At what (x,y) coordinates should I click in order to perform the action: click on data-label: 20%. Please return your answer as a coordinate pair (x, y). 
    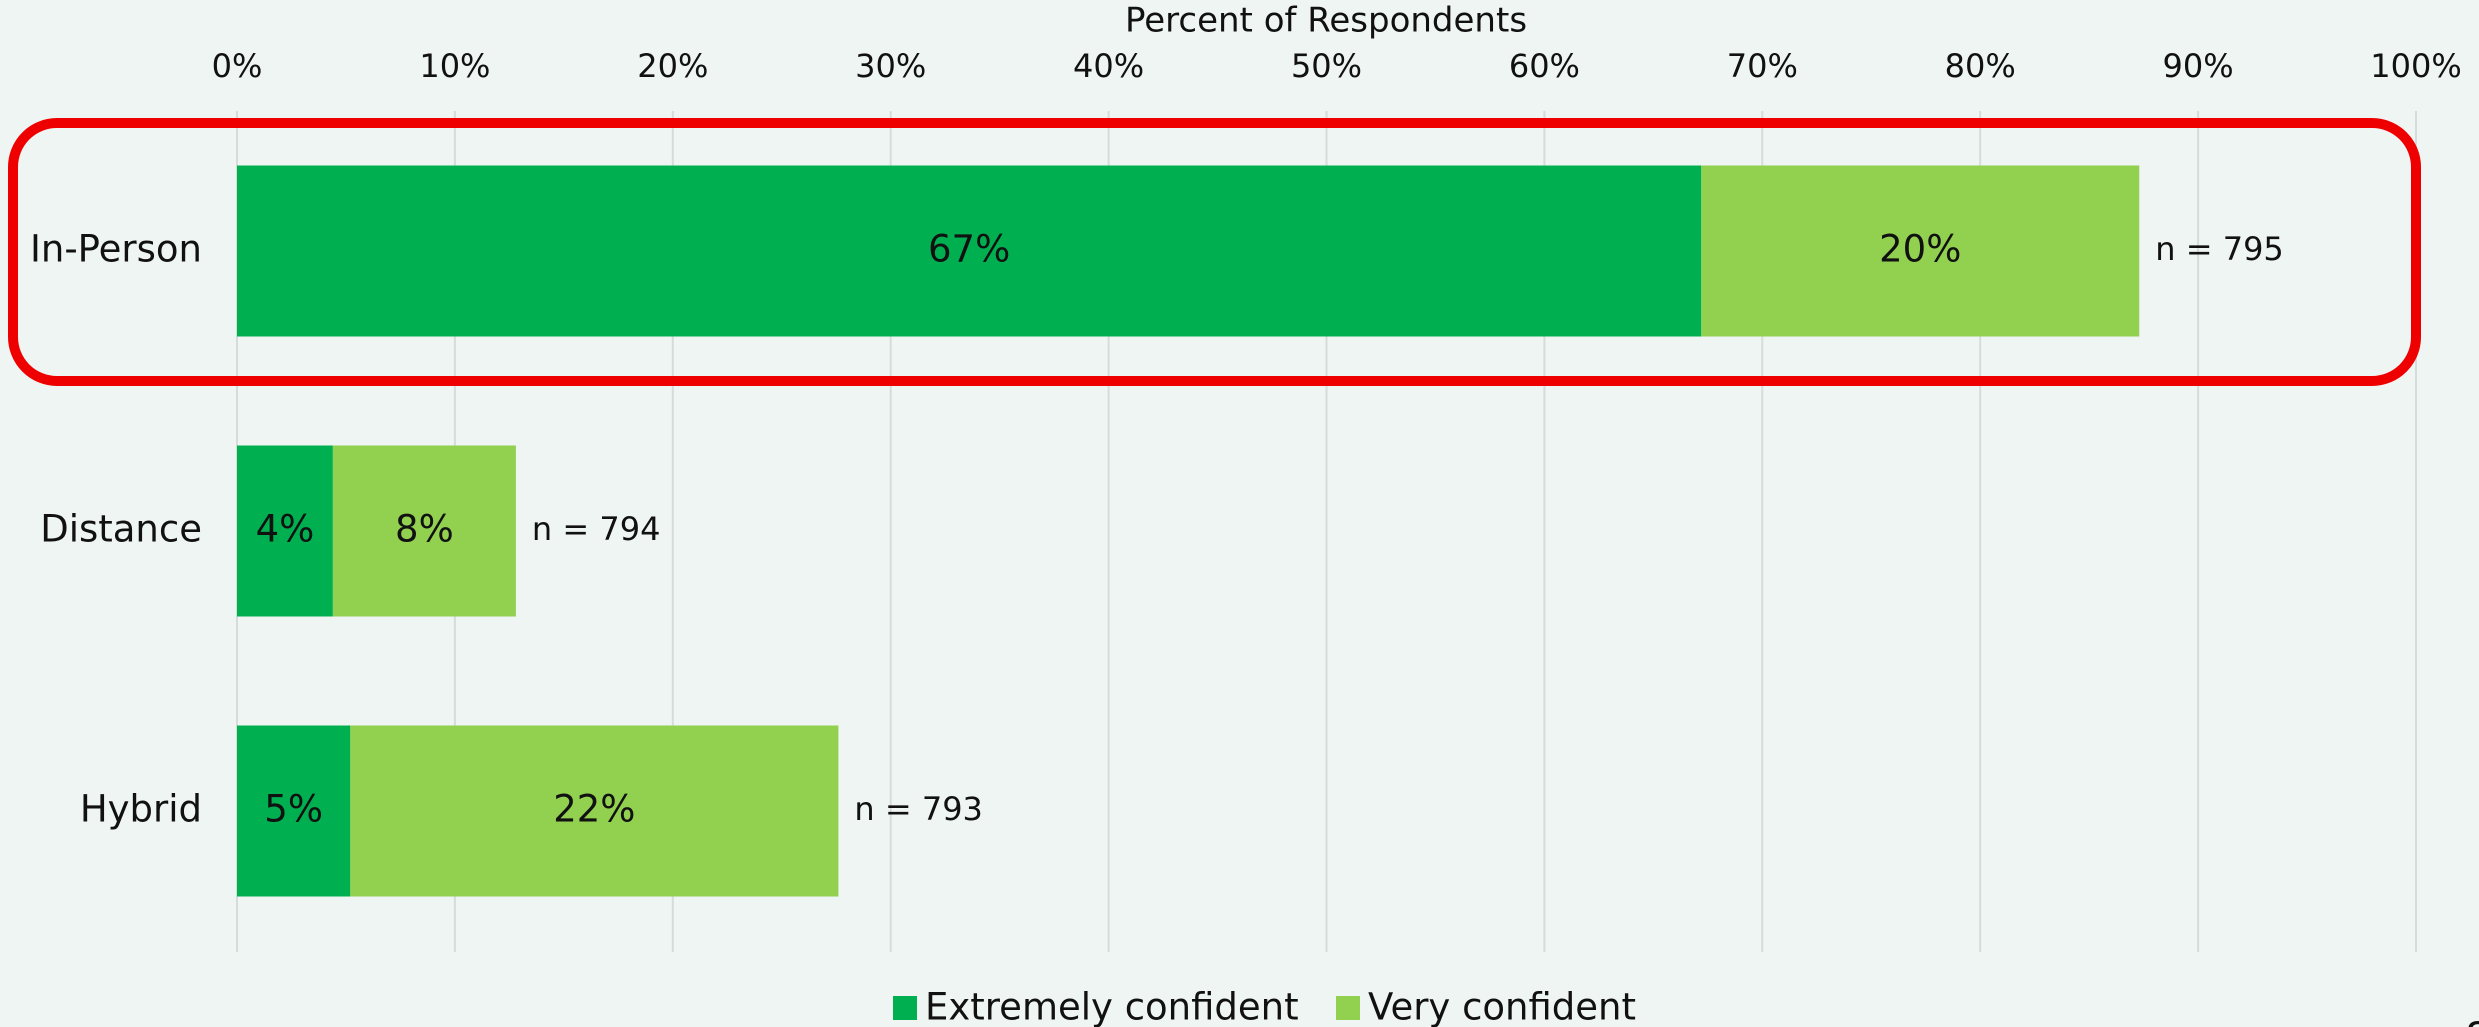
    Looking at the image, I should click on (1920, 249).